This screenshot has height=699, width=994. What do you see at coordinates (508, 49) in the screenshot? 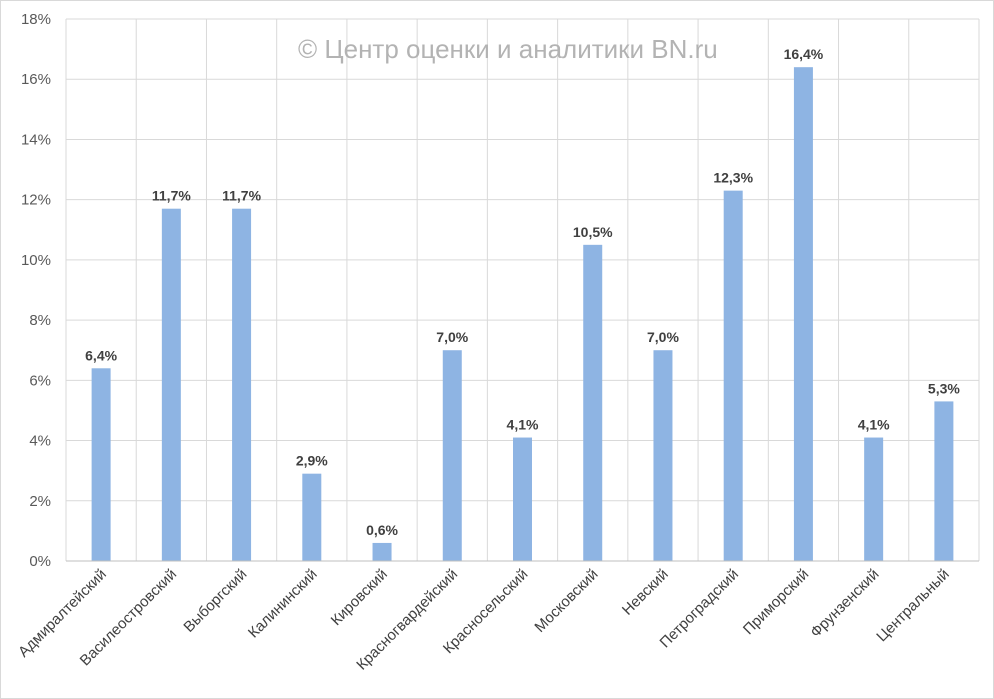
I see `watermark: © Центр оценки и аналитики BN.ru` at bounding box center [508, 49].